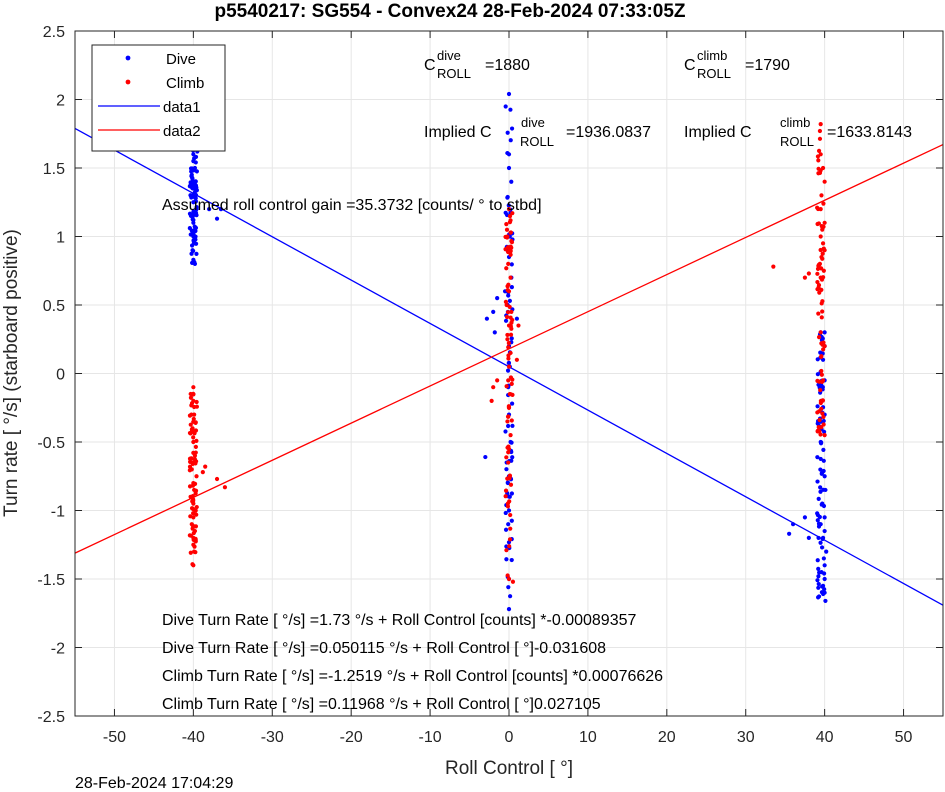 This screenshot has height=792, width=945. What do you see at coordinates (825, 737) in the screenshot?
I see `x-tick-label: 40` at bounding box center [825, 737].